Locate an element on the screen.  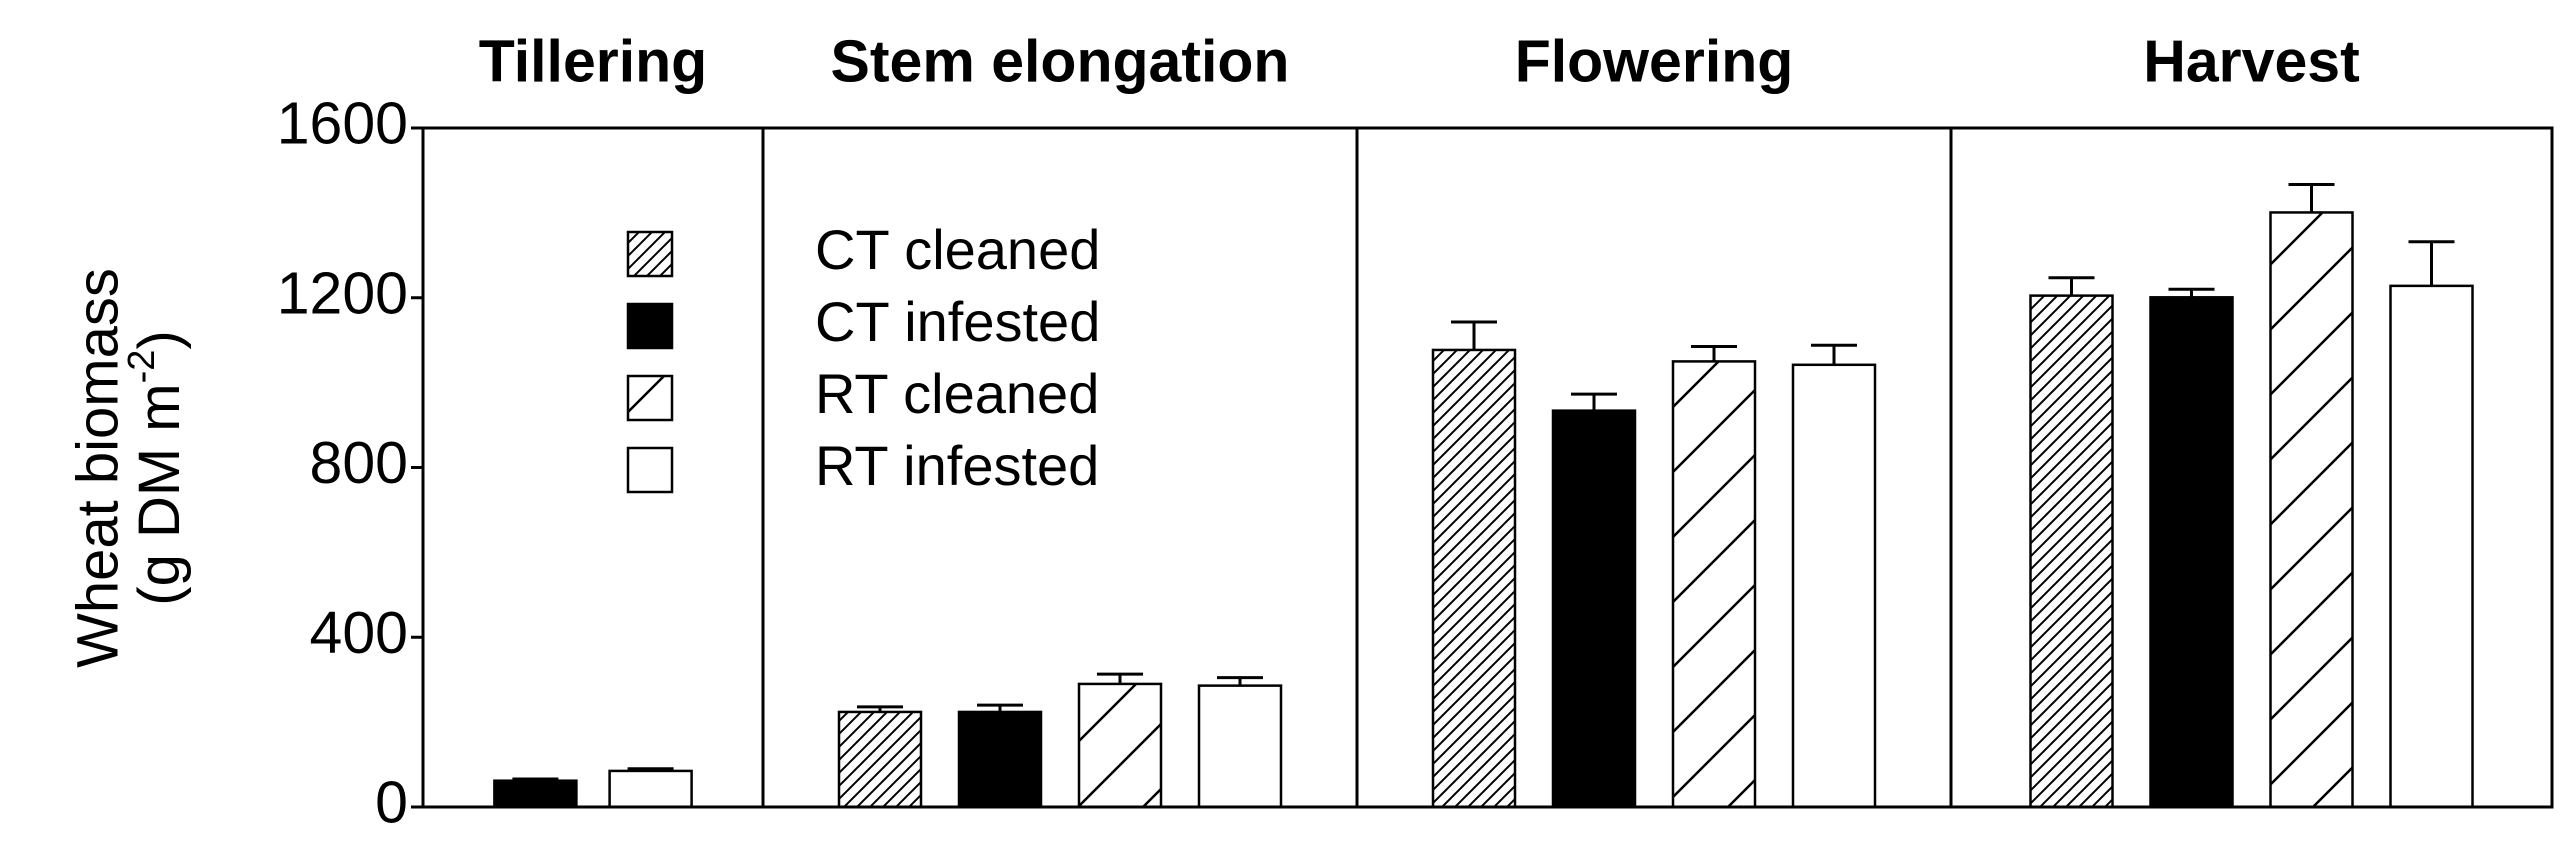
y-axis-unit: (g DM m-2) is located at coordinates (156, 467).